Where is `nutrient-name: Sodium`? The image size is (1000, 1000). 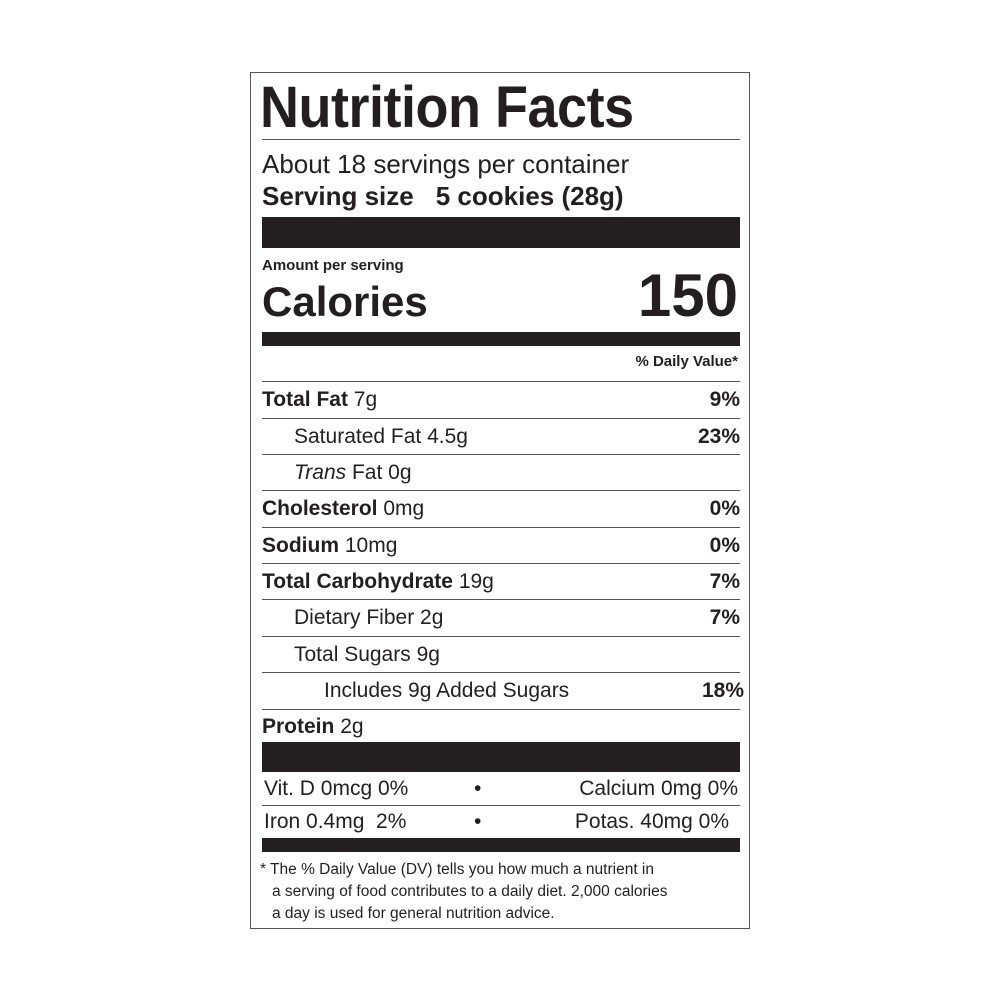
nutrient-name: Sodium is located at coordinates (300, 545).